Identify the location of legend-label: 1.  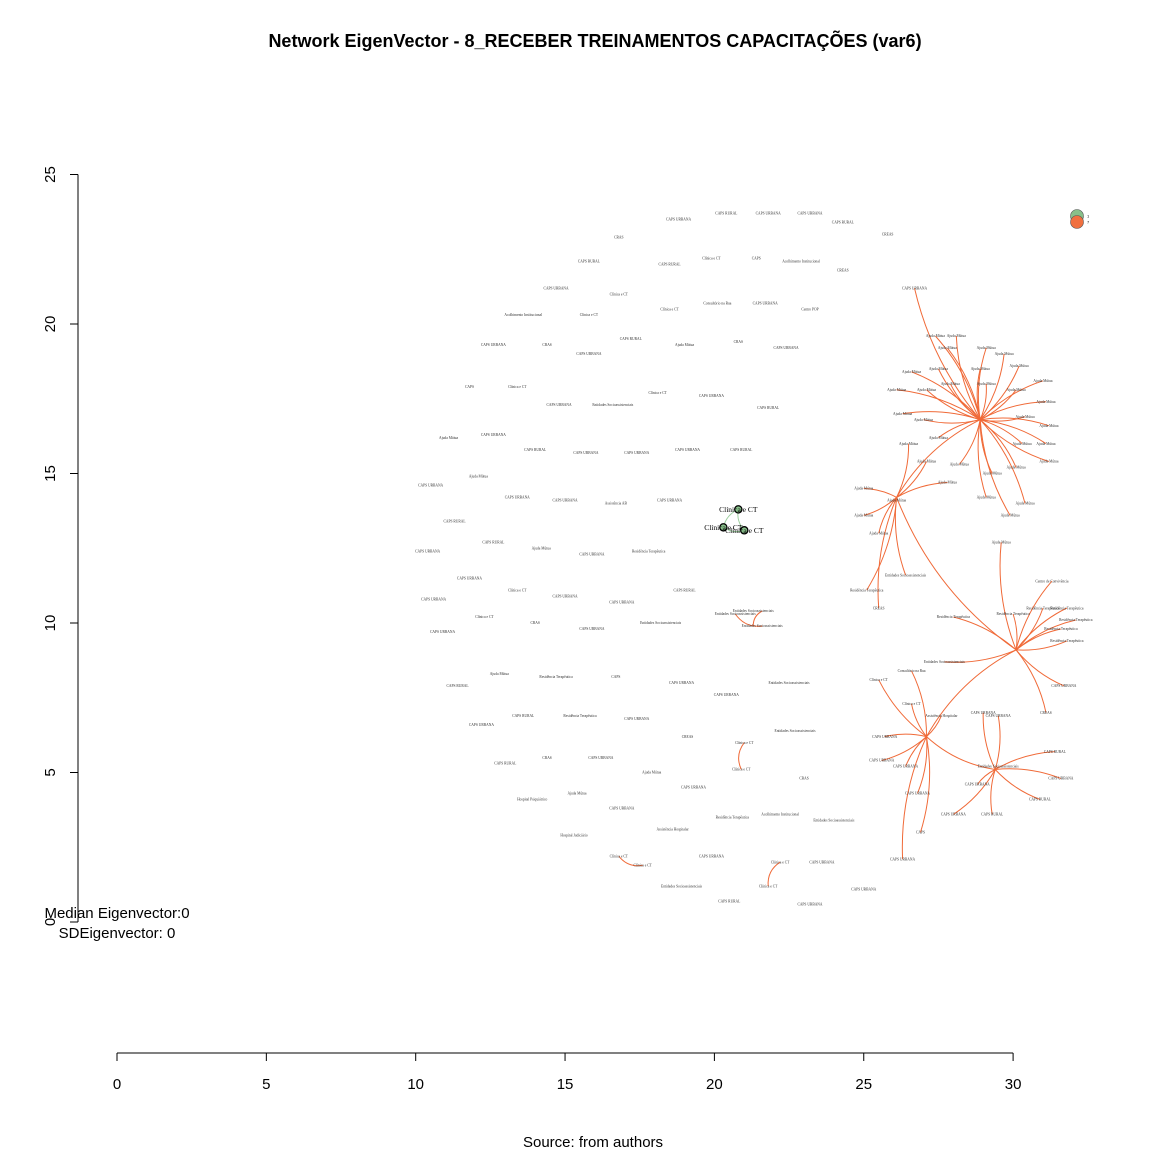
(1088, 216).